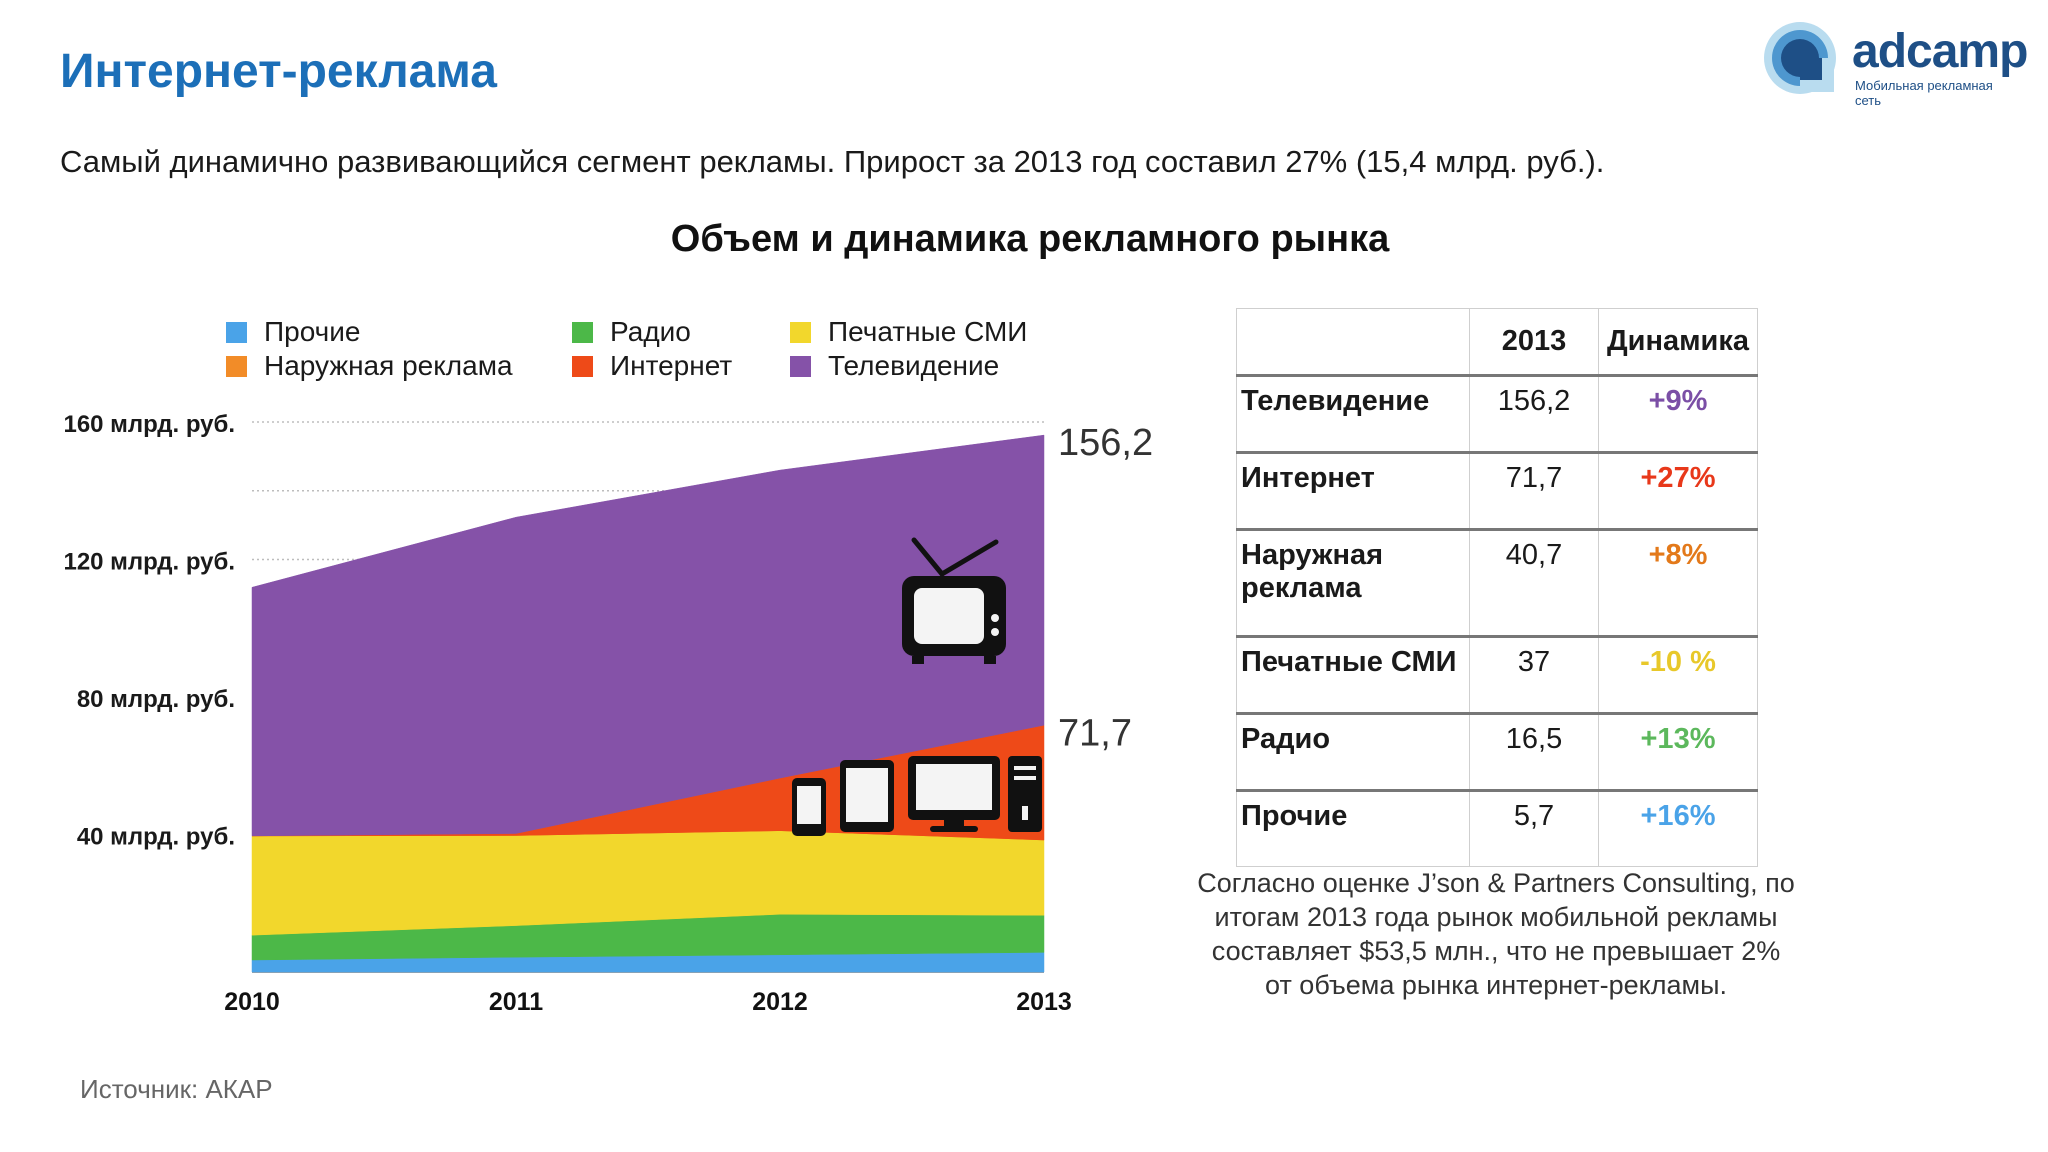  I want to click on legend-item: Телевидение, so click(894, 366).